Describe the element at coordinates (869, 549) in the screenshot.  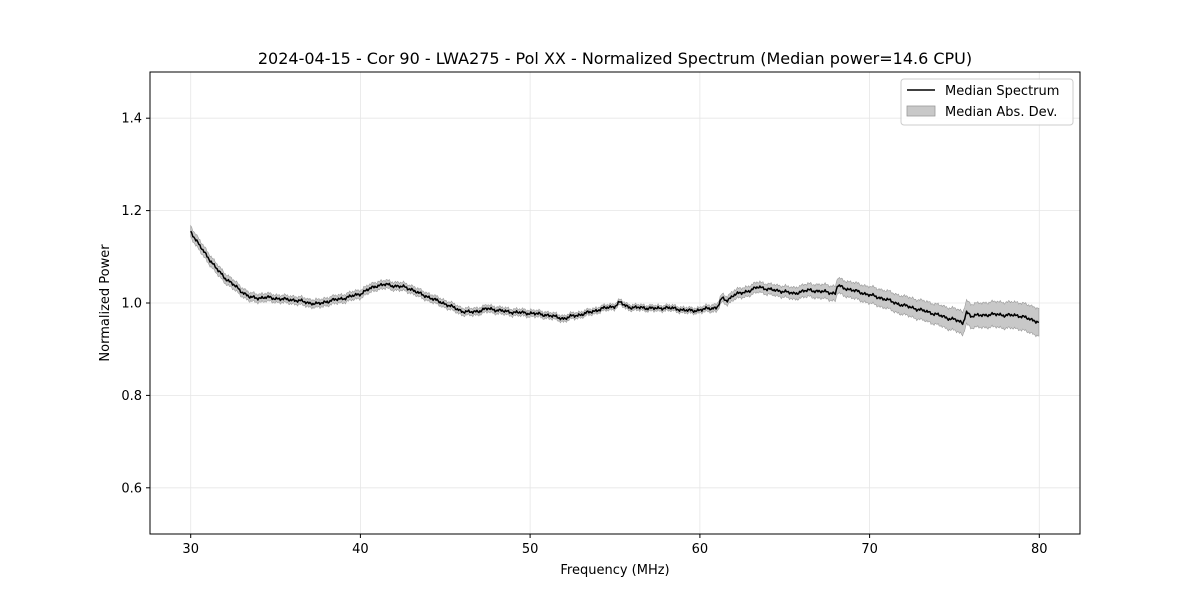
I see `x-tick-label: 70` at that location.